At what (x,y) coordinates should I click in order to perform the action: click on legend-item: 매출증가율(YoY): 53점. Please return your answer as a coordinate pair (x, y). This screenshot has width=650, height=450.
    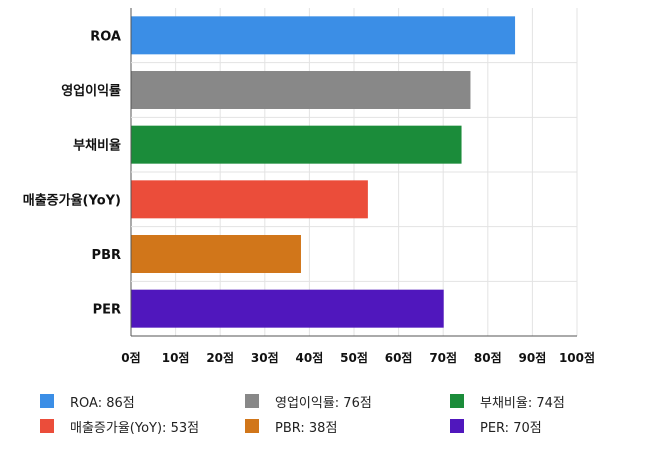
    Looking at the image, I should click on (119, 426).